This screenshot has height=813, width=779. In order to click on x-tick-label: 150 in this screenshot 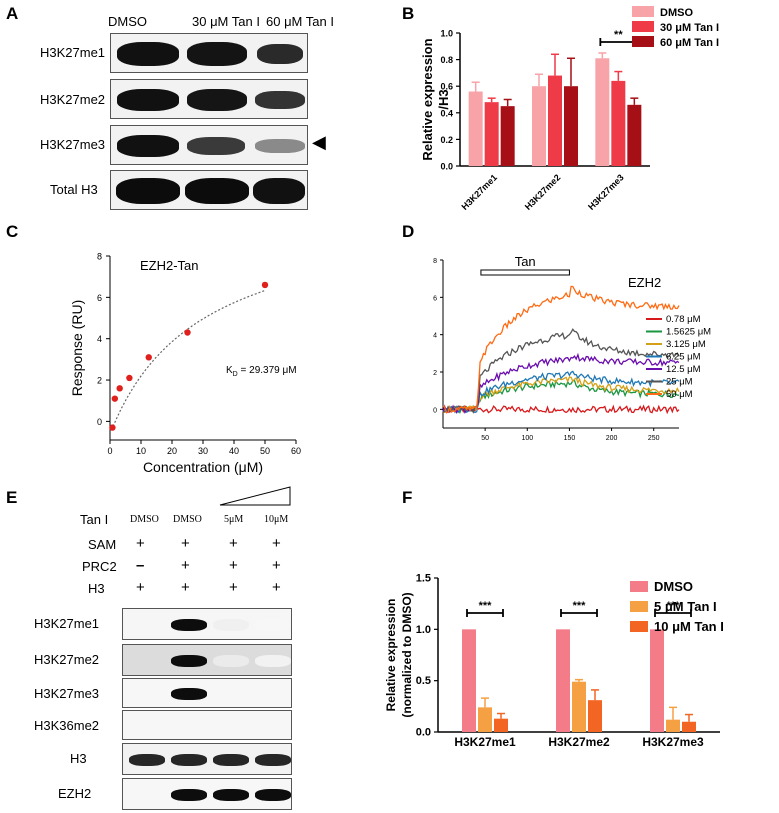, I will do `click(570, 438)`.